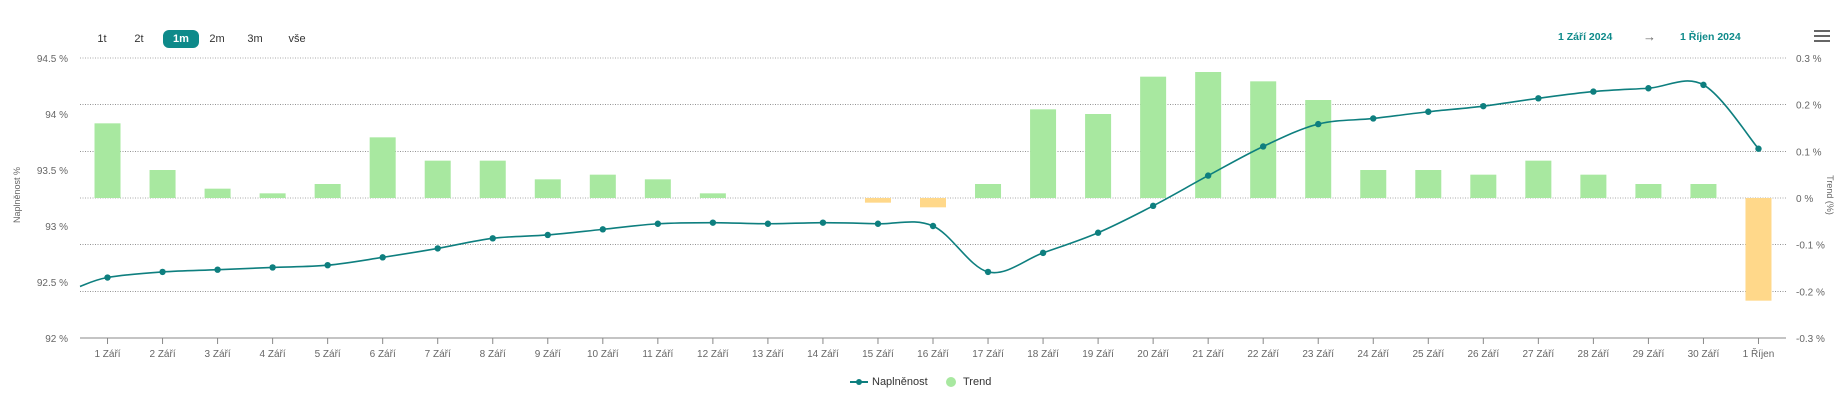 The image size is (1844, 401). Describe the element at coordinates (823, 354) in the screenshot. I see `x-tick-label: 14 Září` at that location.